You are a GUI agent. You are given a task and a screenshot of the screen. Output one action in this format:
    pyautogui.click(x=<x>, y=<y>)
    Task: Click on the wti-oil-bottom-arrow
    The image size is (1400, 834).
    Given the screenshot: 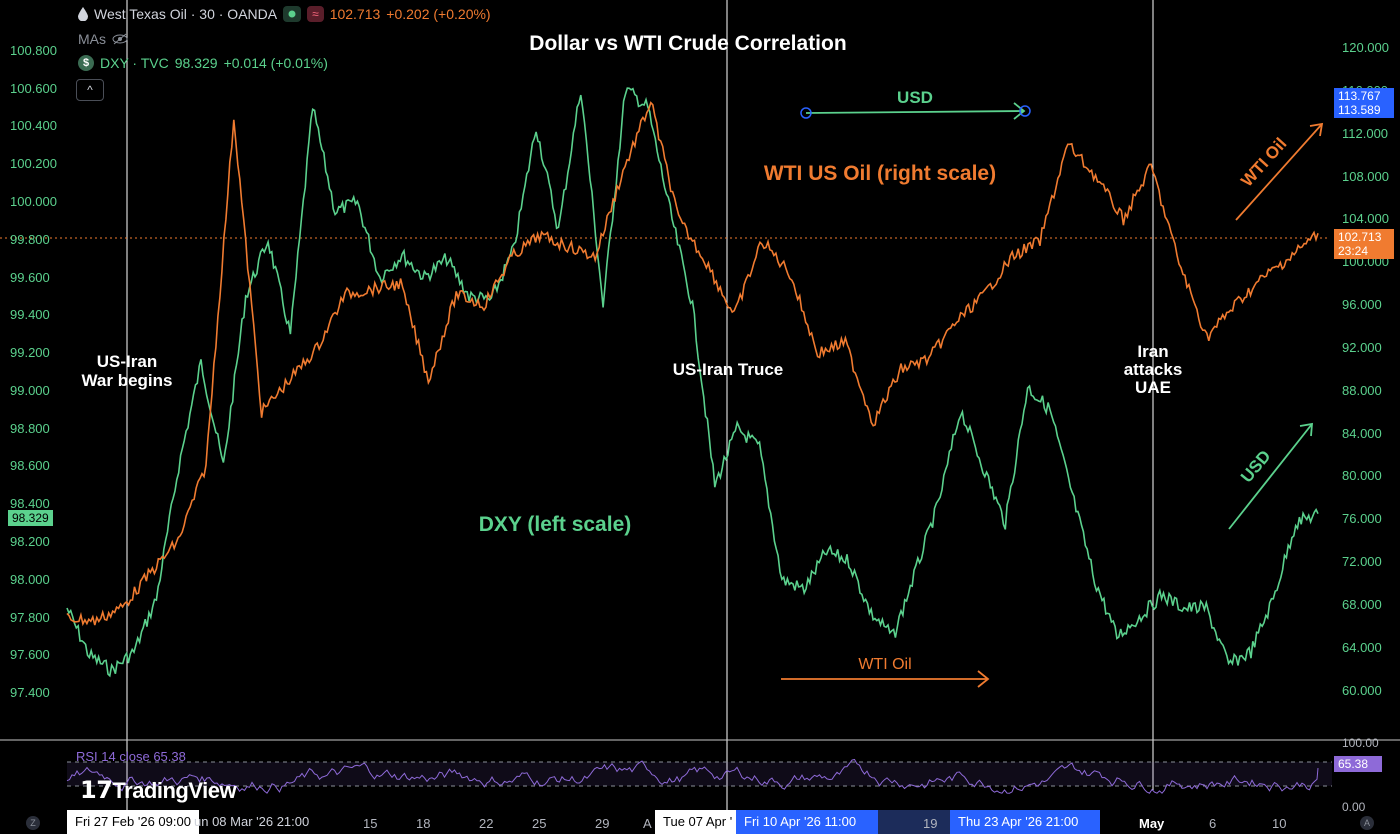 What is the action you would take?
    pyautogui.click(x=885, y=679)
    